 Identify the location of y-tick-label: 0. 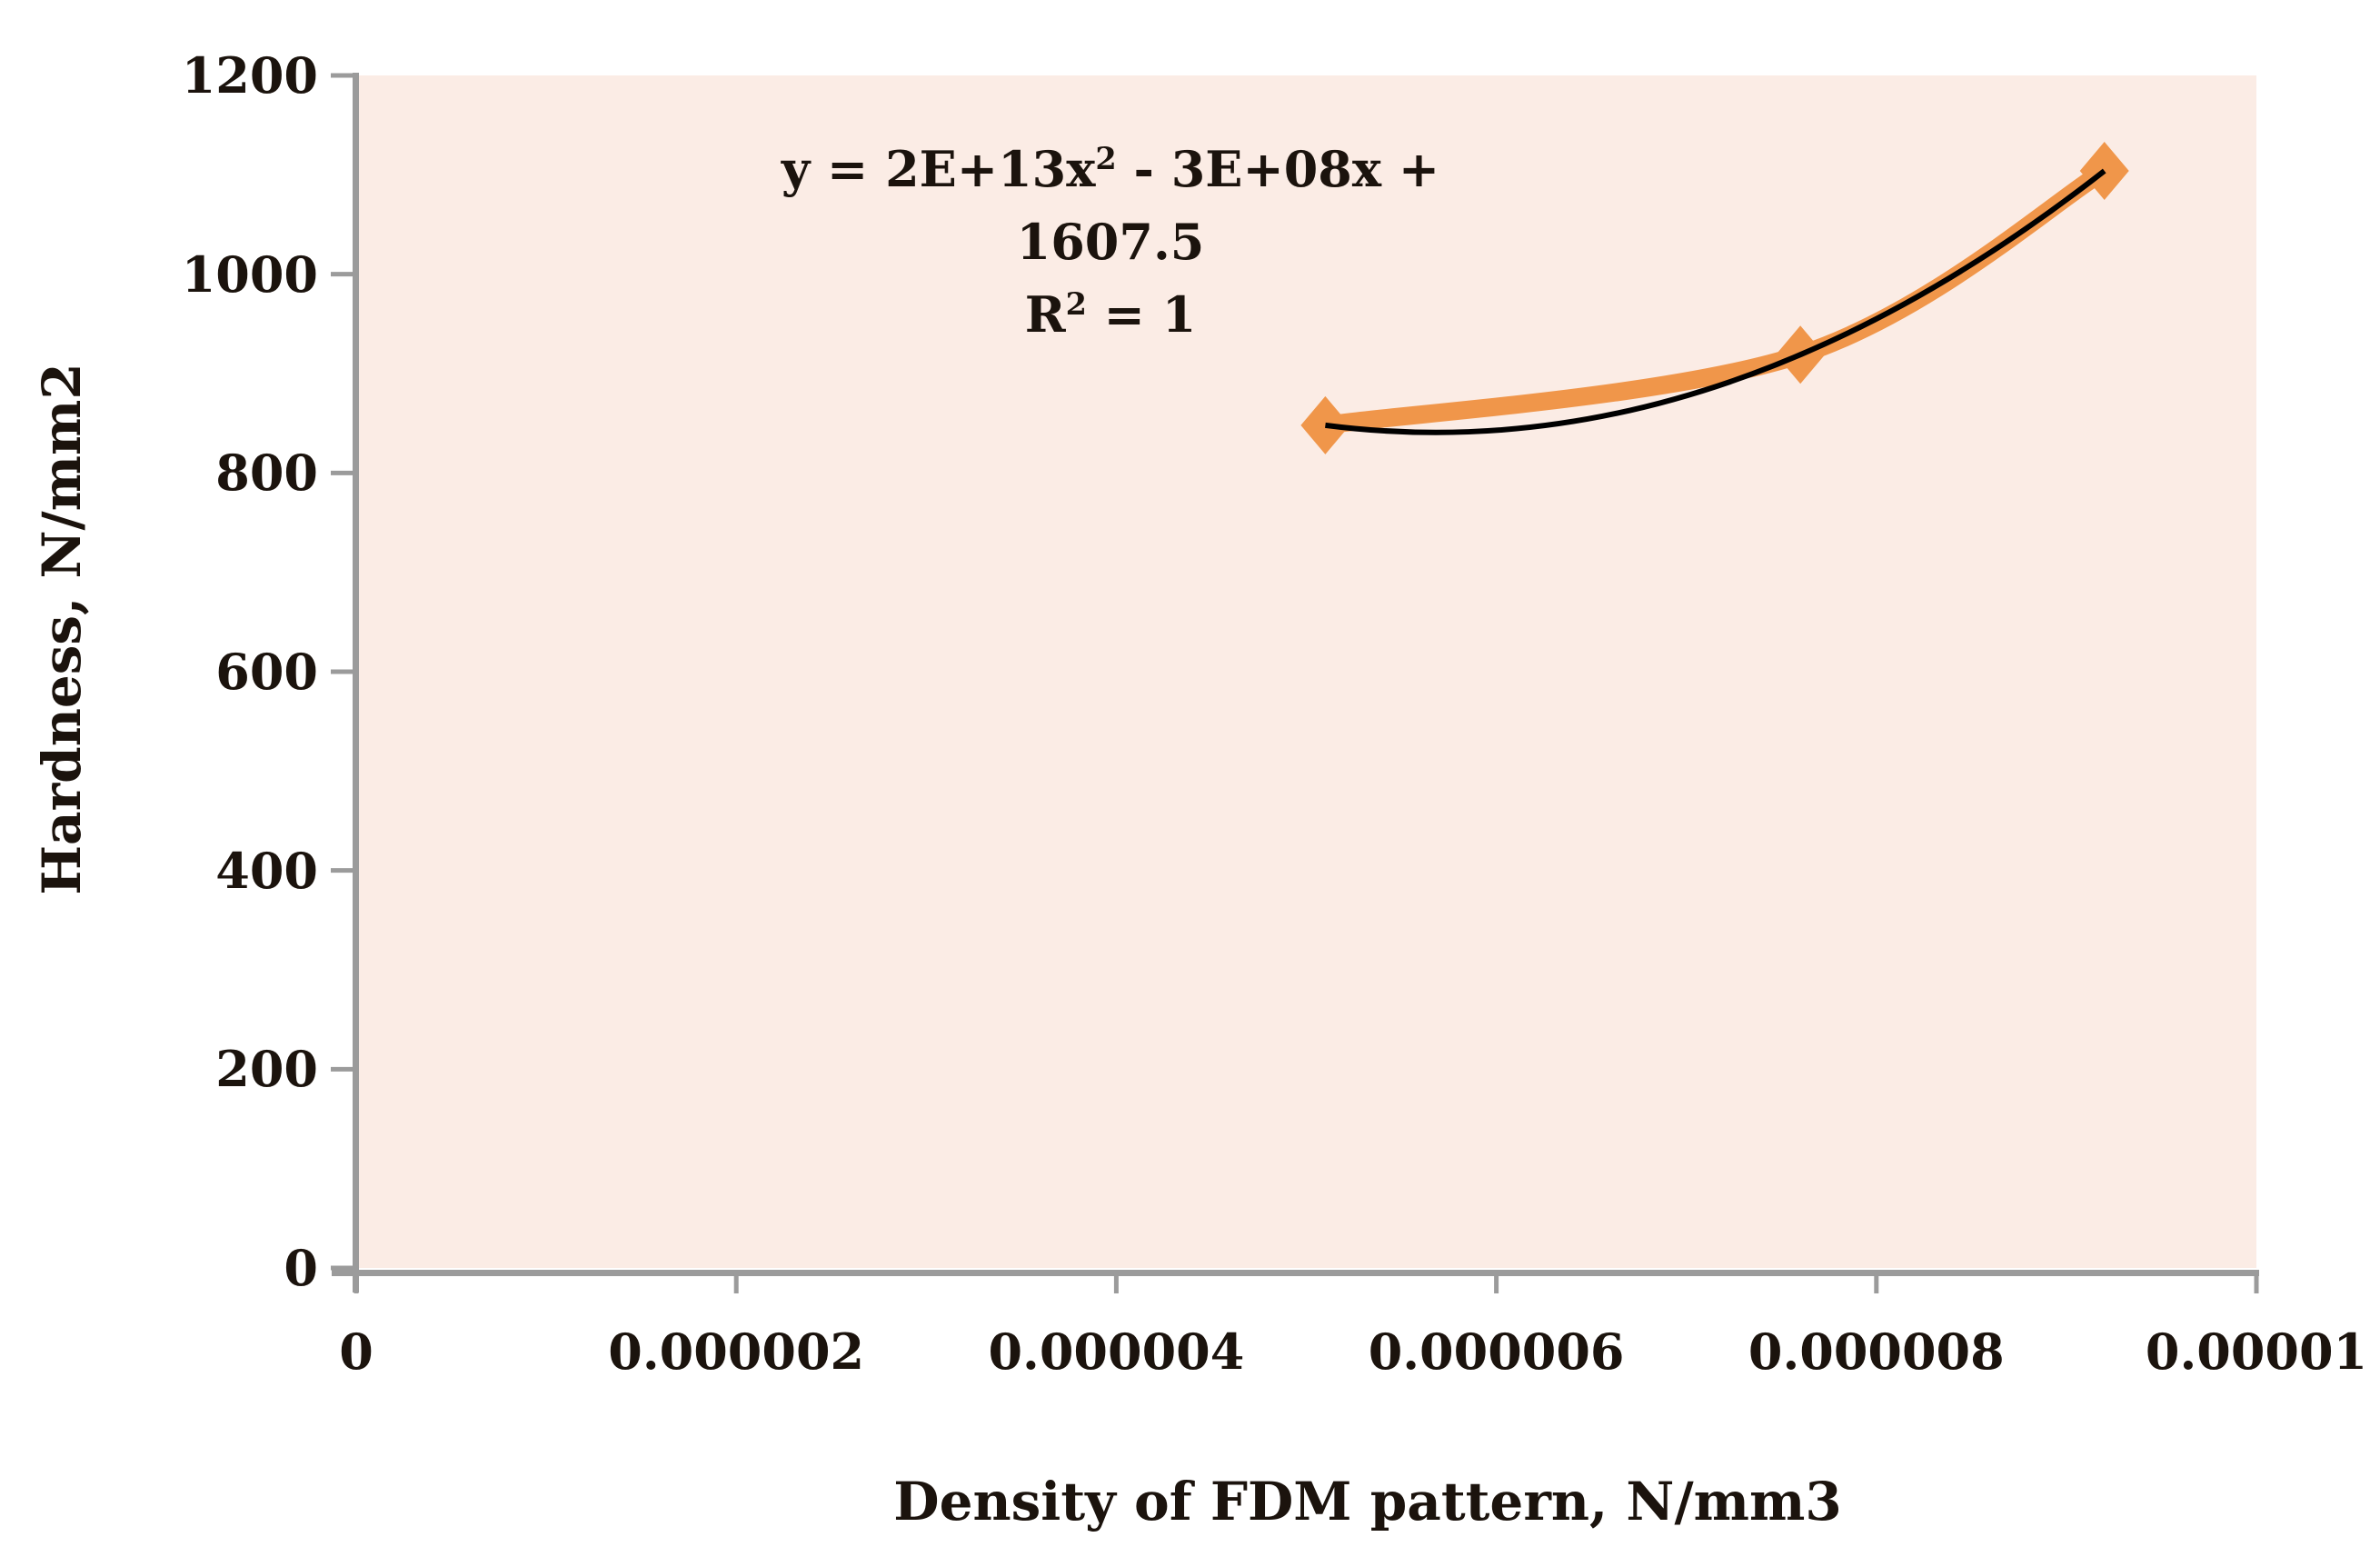
(301, 1268).